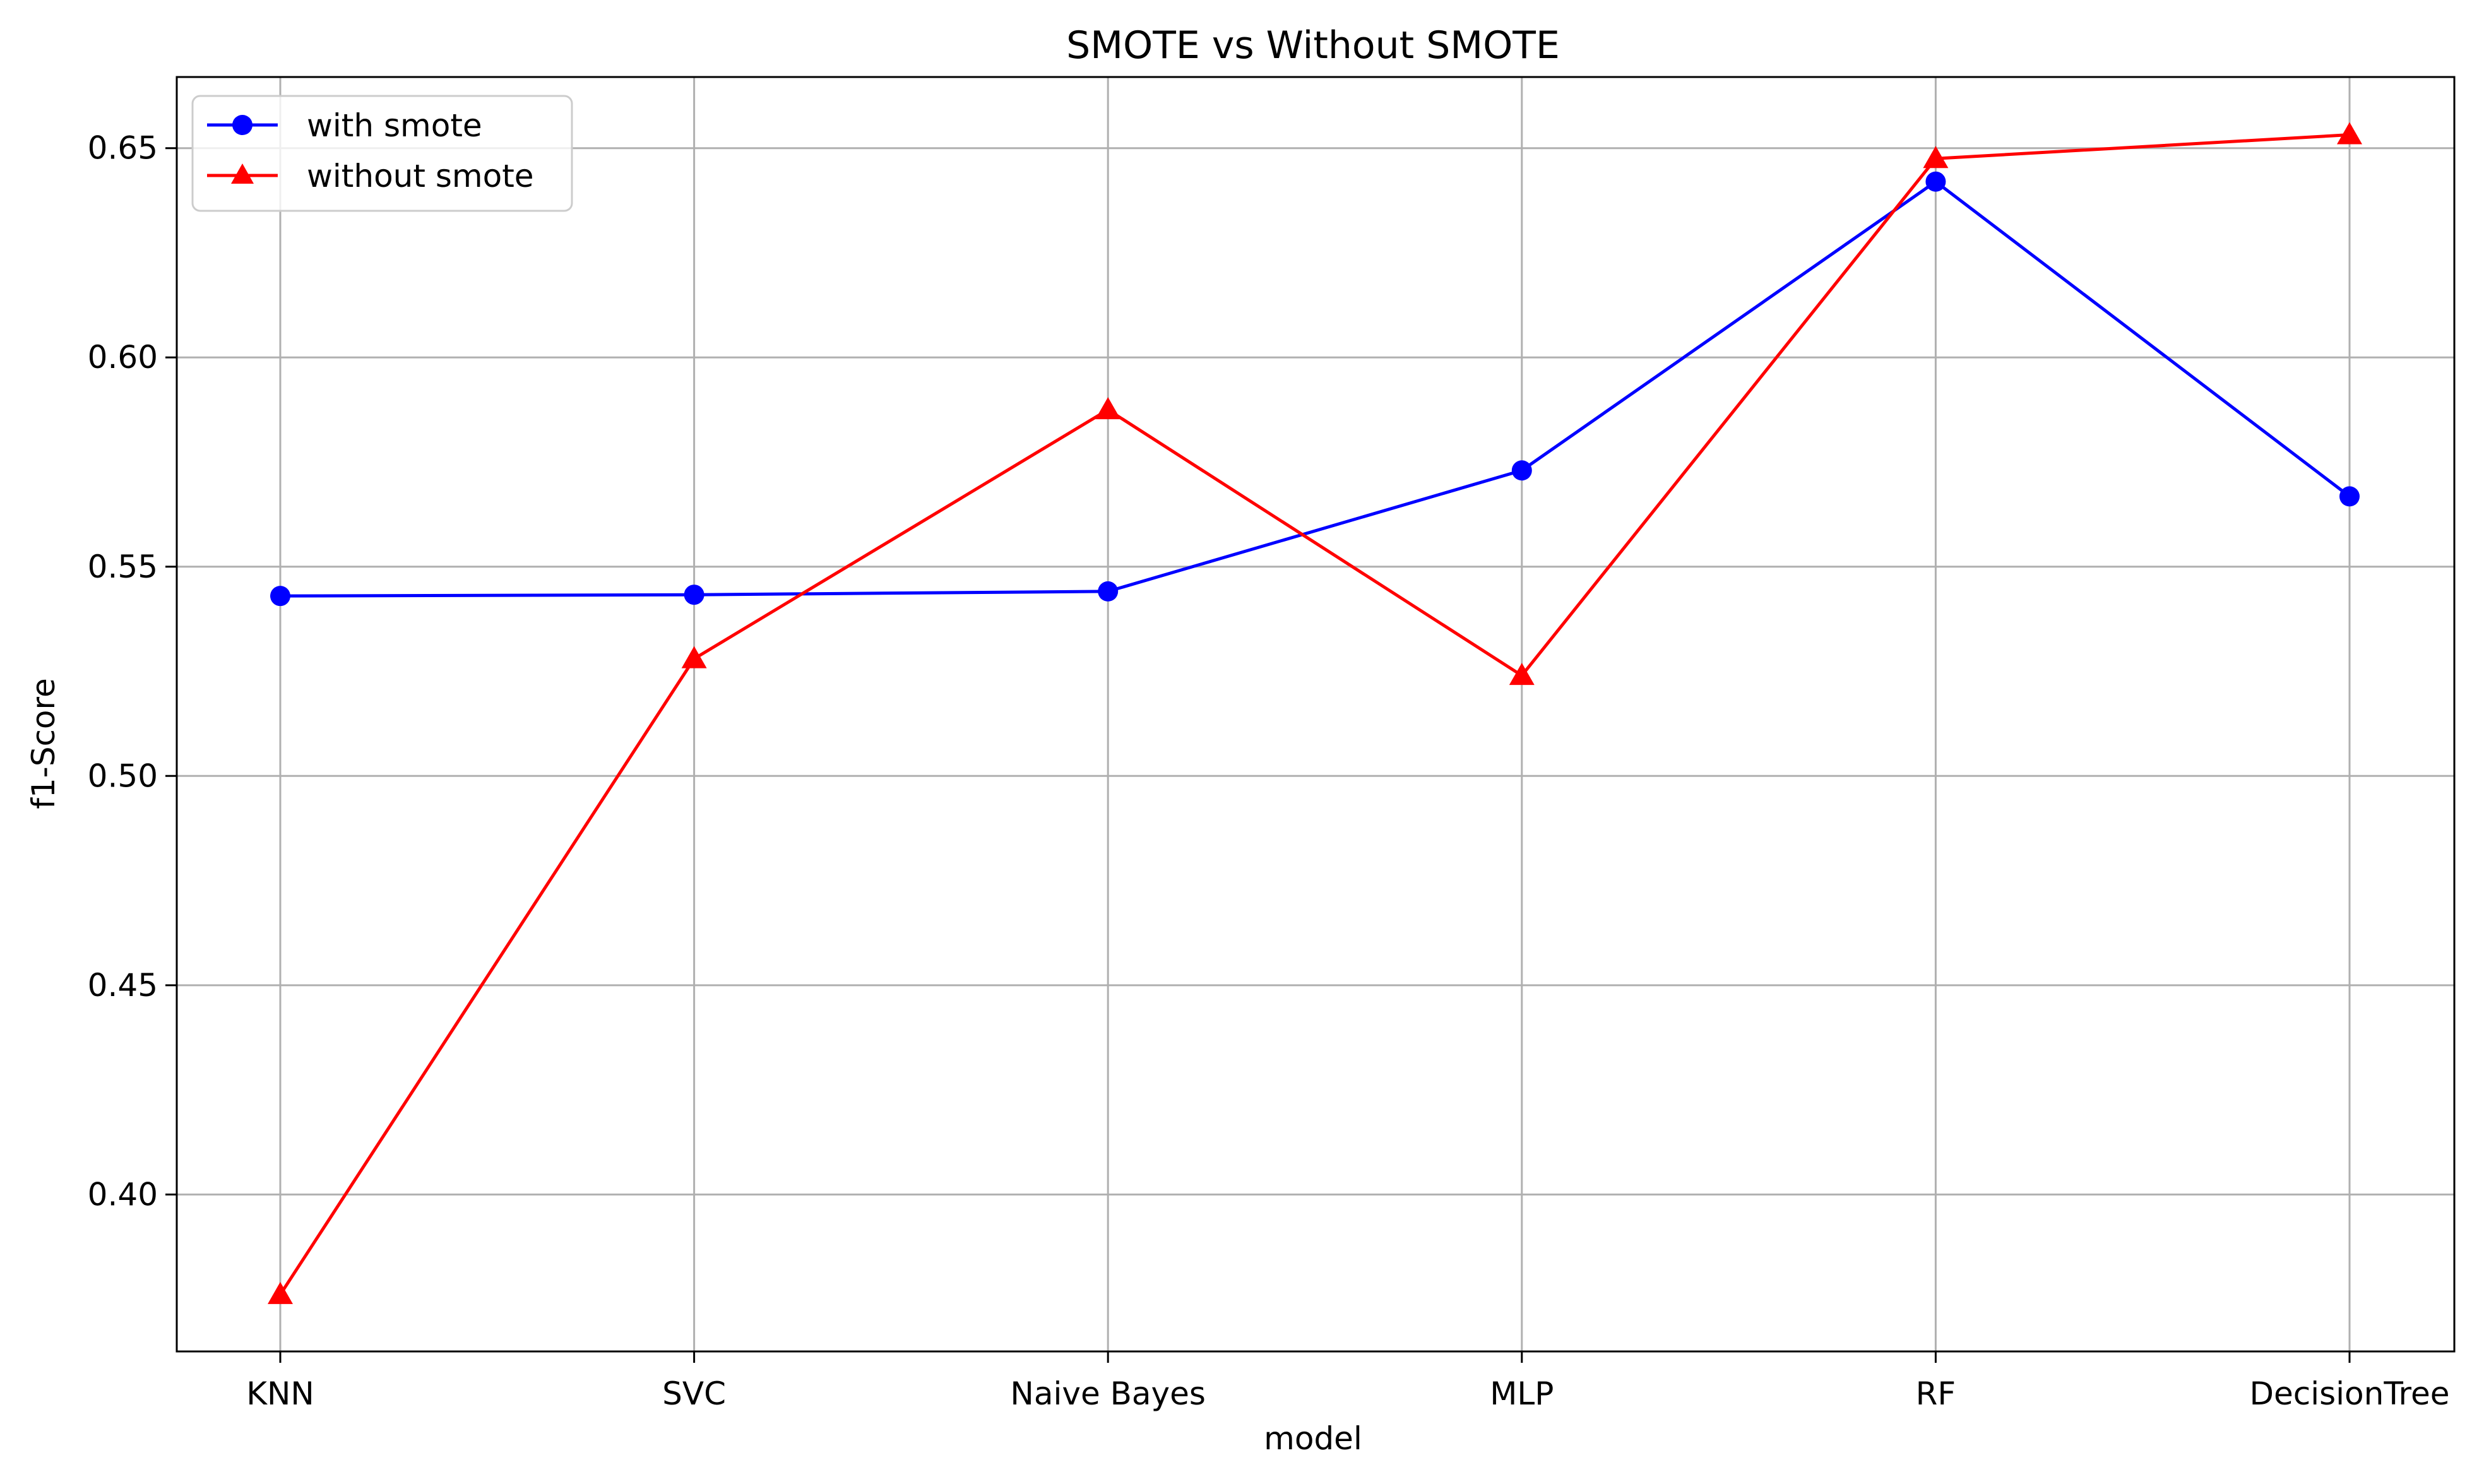 This screenshot has width=2484, height=1484. What do you see at coordinates (694, 595) in the screenshot?
I see `point-with-smote-svc` at bounding box center [694, 595].